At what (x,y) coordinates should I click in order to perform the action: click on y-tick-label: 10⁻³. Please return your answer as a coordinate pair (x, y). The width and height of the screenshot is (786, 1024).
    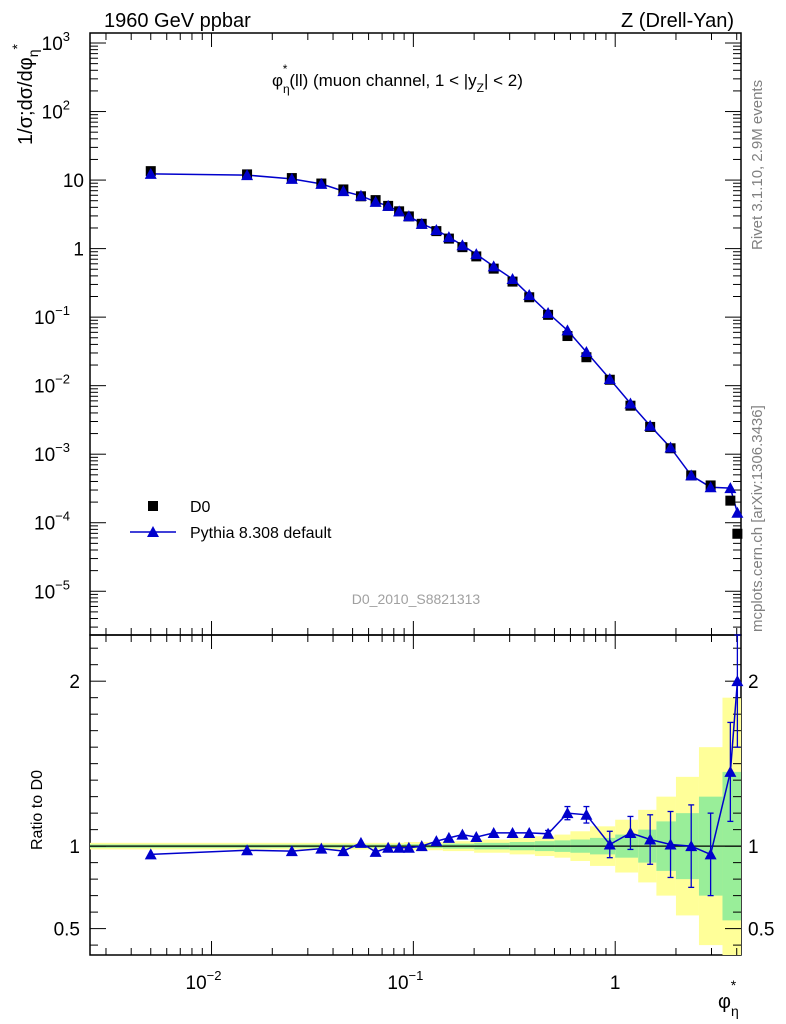
    Looking at the image, I should click on (52, 453).